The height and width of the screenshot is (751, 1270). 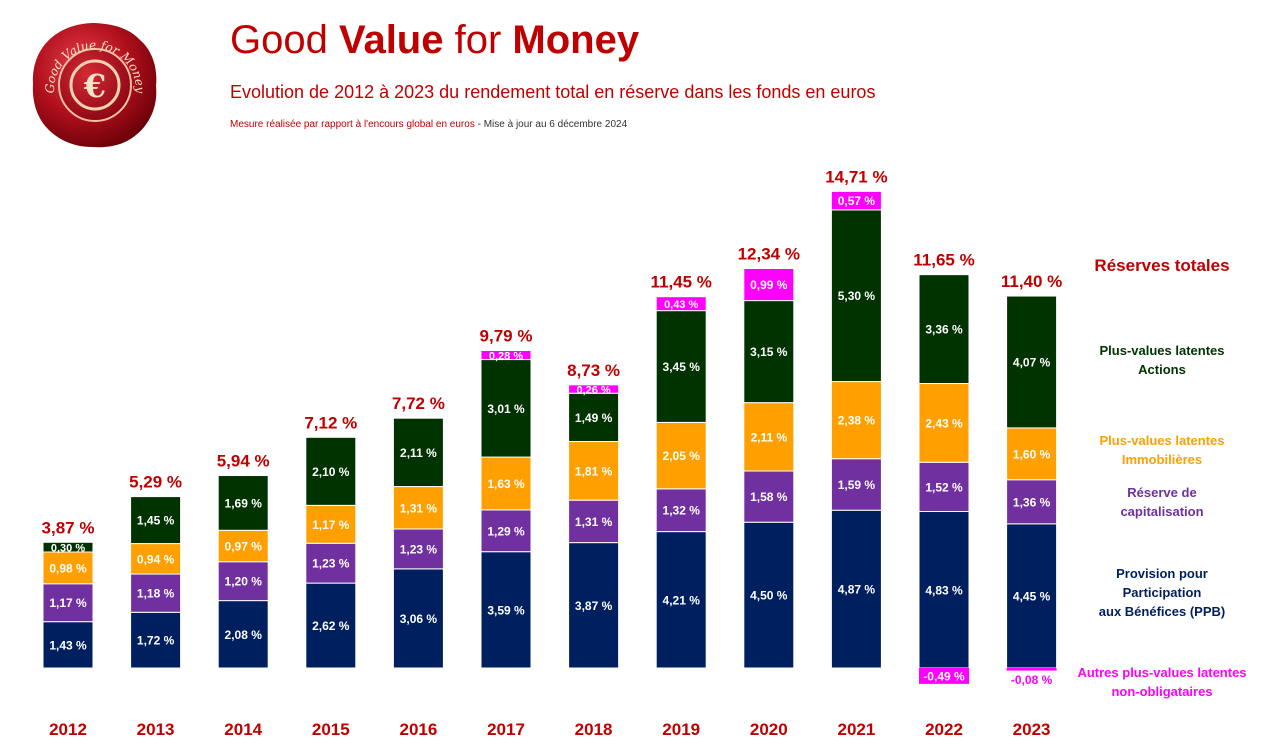 What do you see at coordinates (244, 635) in the screenshot?
I see `bar-label-ppb-2014: 2,08 %` at bounding box center [244, 635].